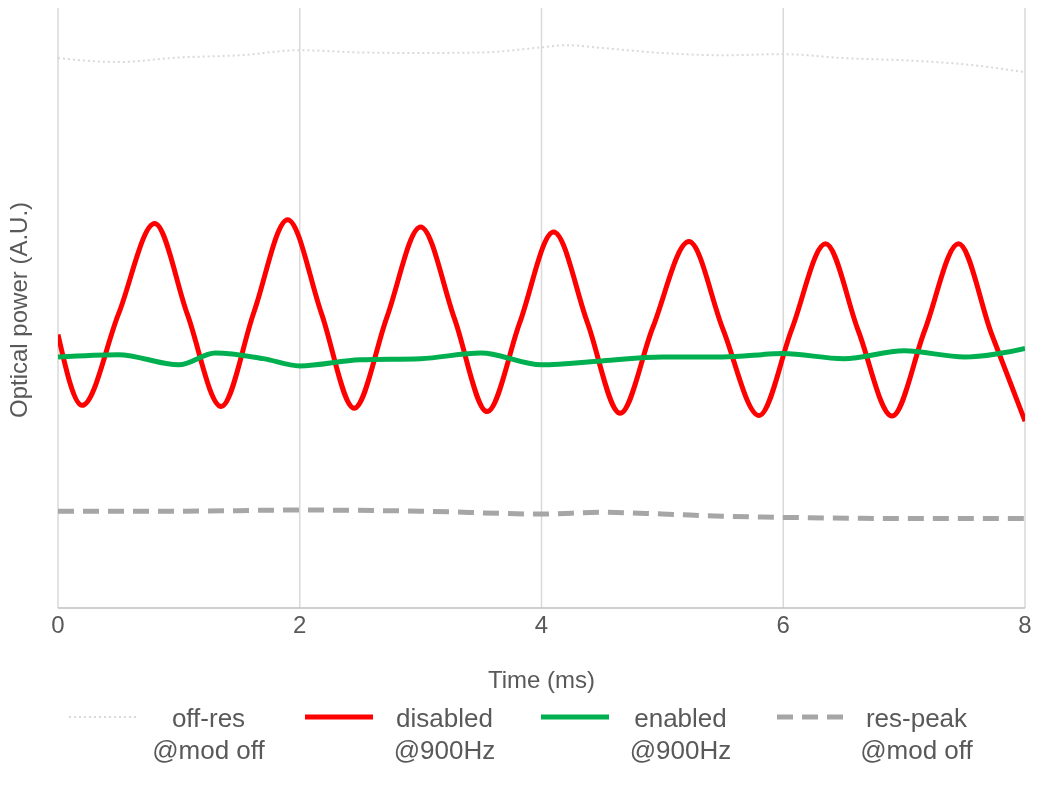 This screenshot has width=1053, height=785. I want to click on legend-label: off-res @mod off, so click(208, 734).